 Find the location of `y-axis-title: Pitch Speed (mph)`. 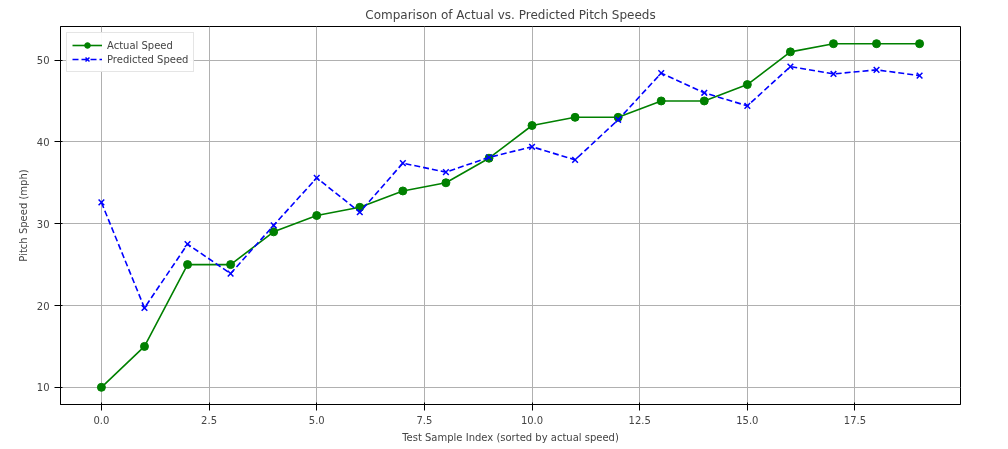

y-axis-title: Pitch Speed (mph) is located at coordinates (23, 215).